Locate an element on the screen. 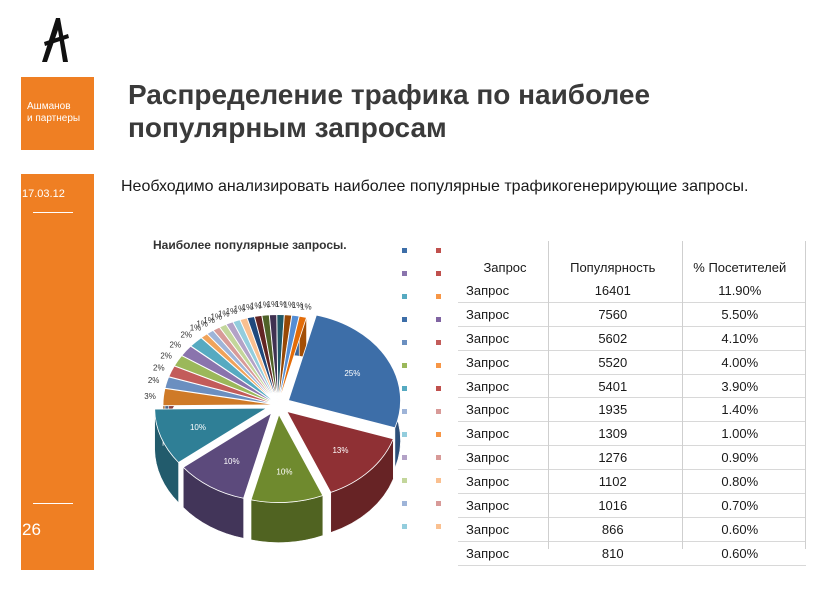  page-divider is located at coordinates (53, 503).